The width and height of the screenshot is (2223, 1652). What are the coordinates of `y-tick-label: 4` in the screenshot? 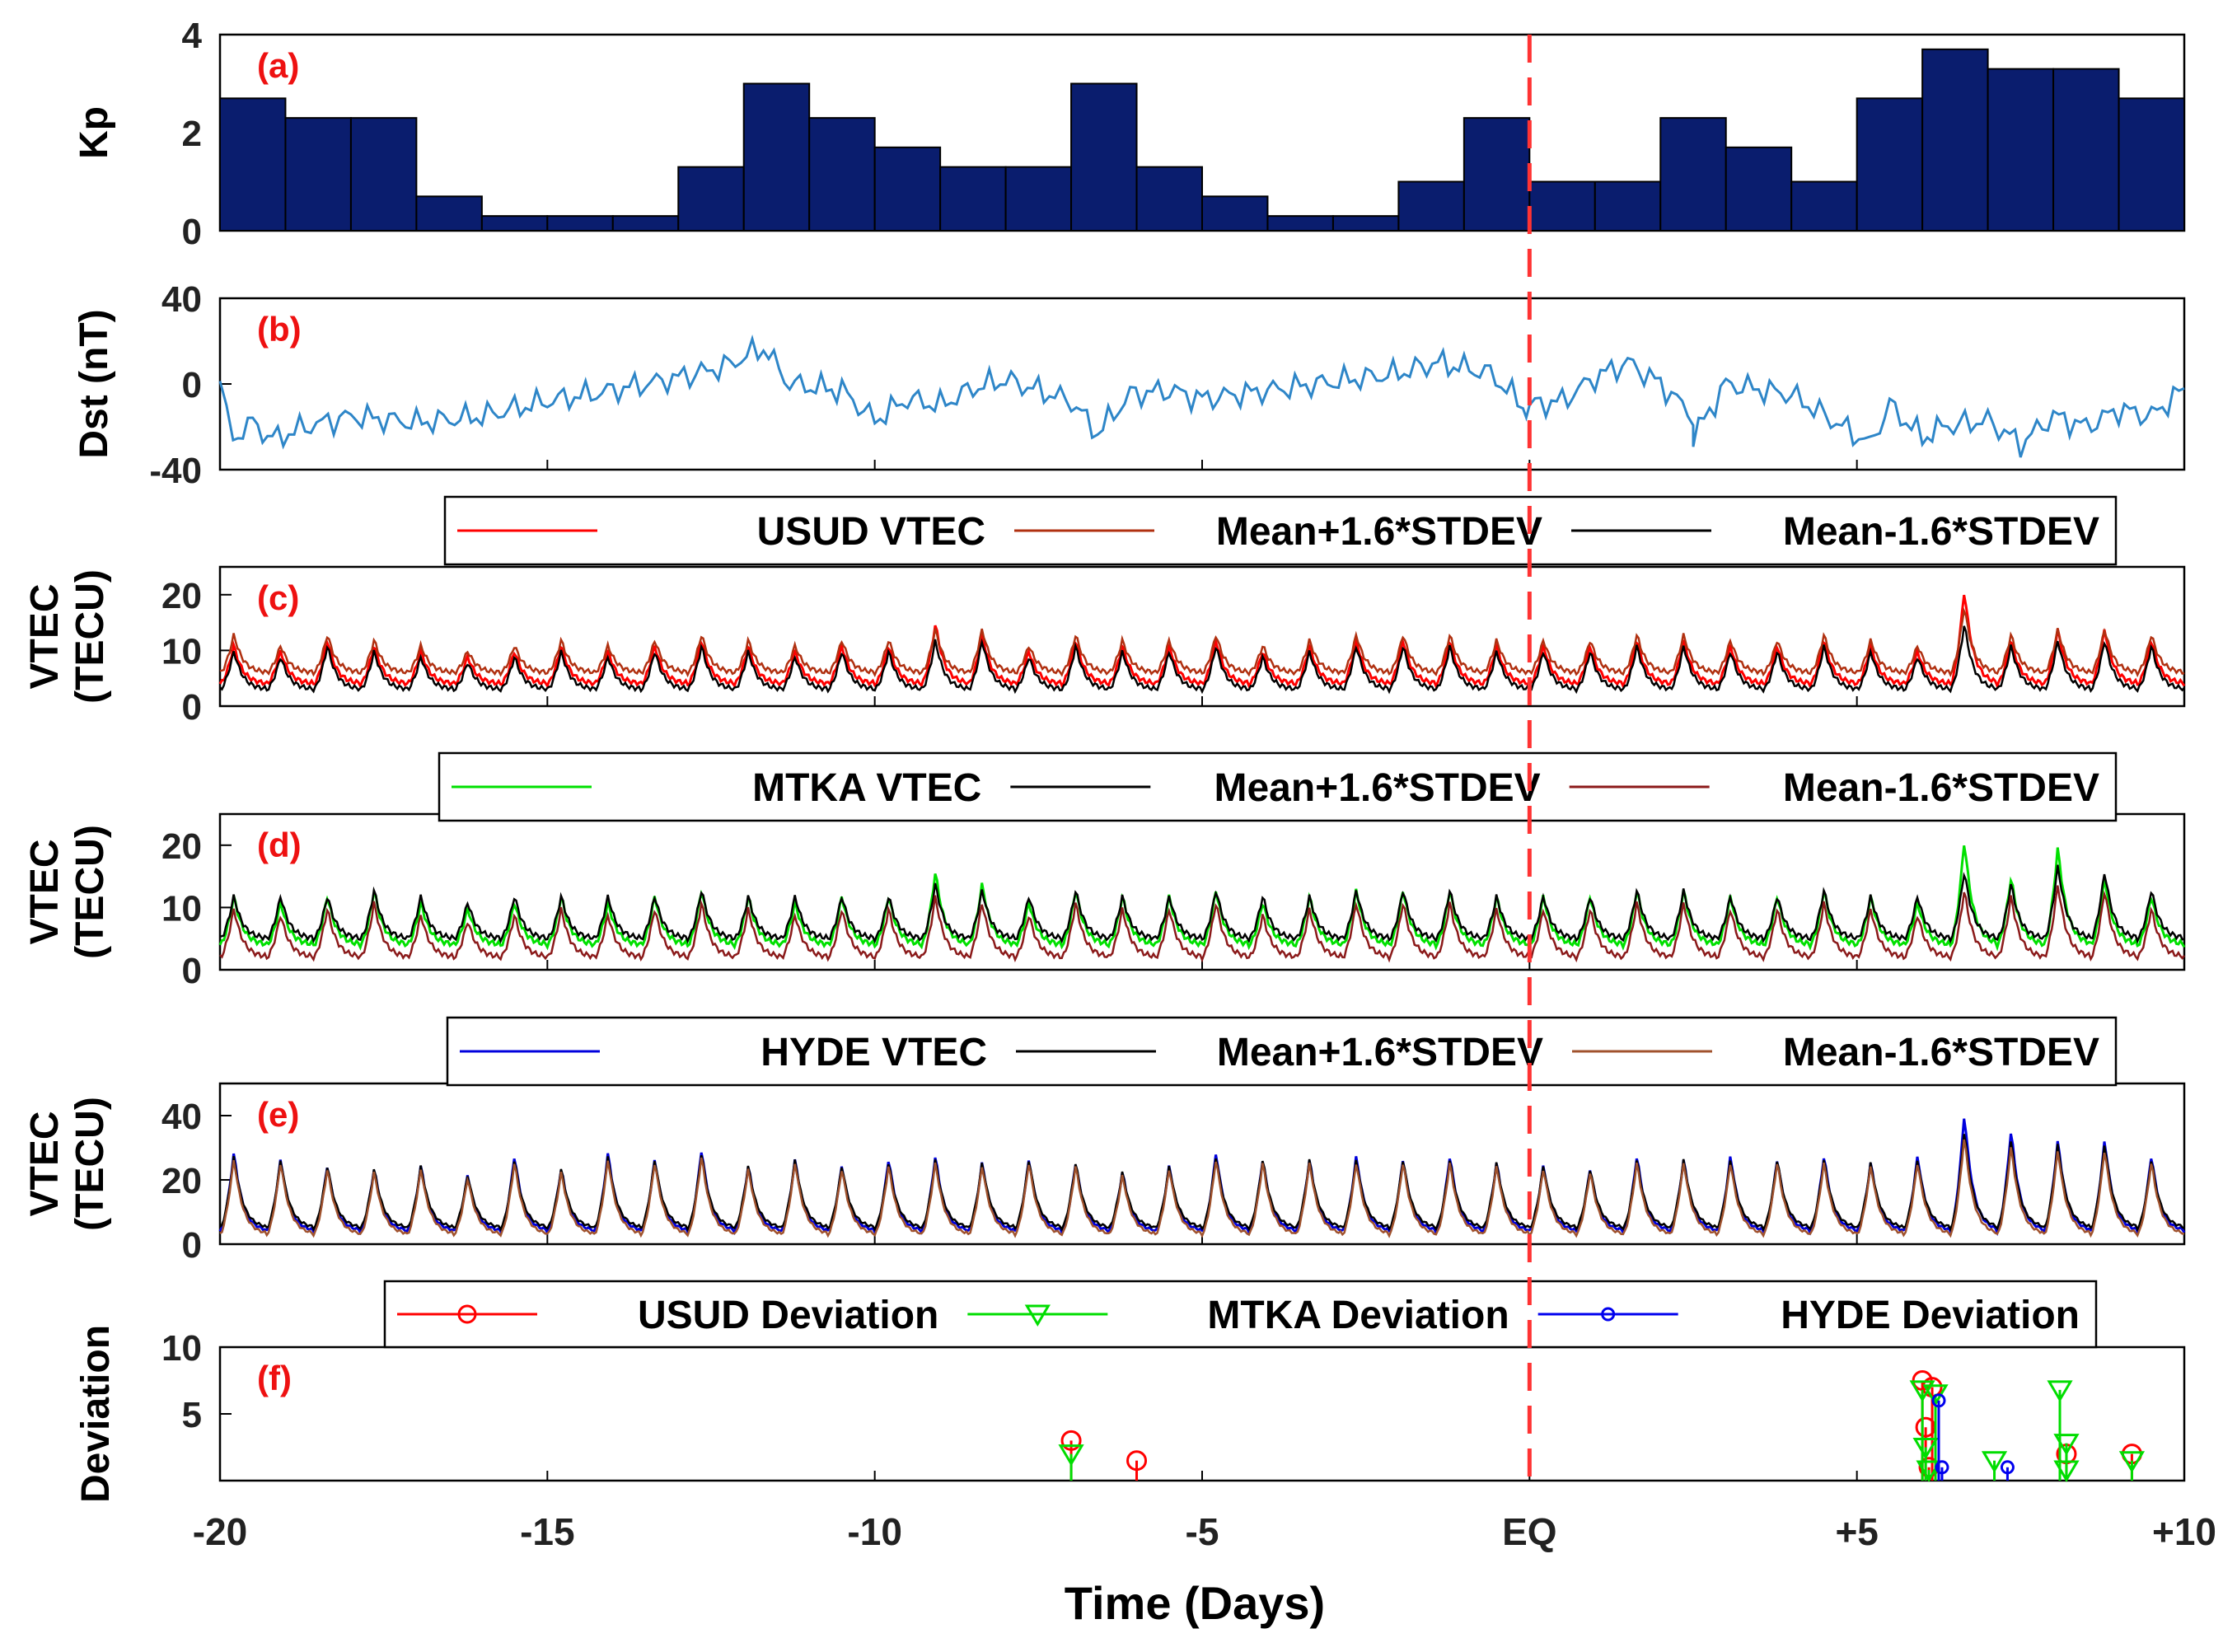 It's located at (192, 36).